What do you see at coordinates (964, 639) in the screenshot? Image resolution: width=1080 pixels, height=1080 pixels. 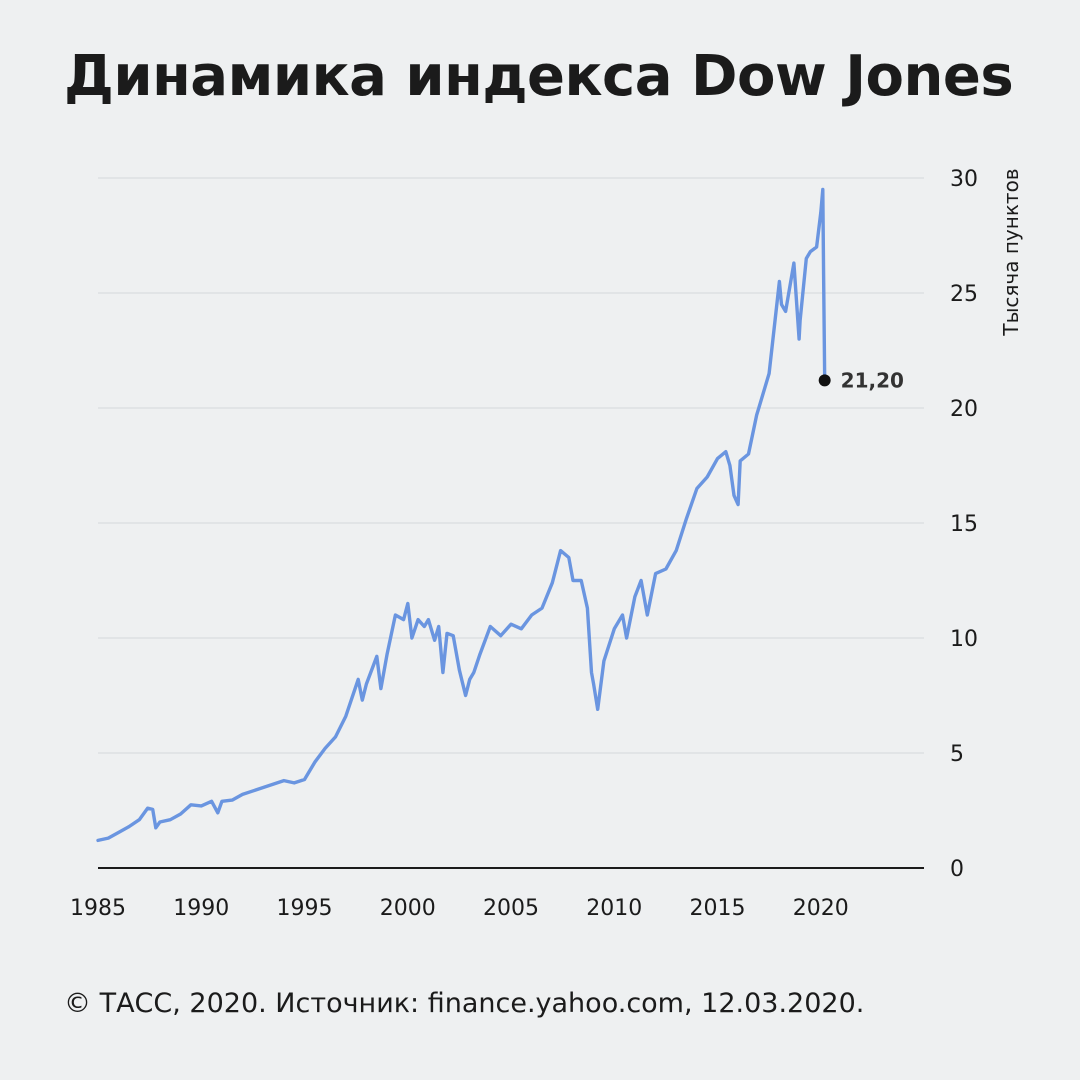 I see `y-tick-label: 10` at bounding box center [964, 639].